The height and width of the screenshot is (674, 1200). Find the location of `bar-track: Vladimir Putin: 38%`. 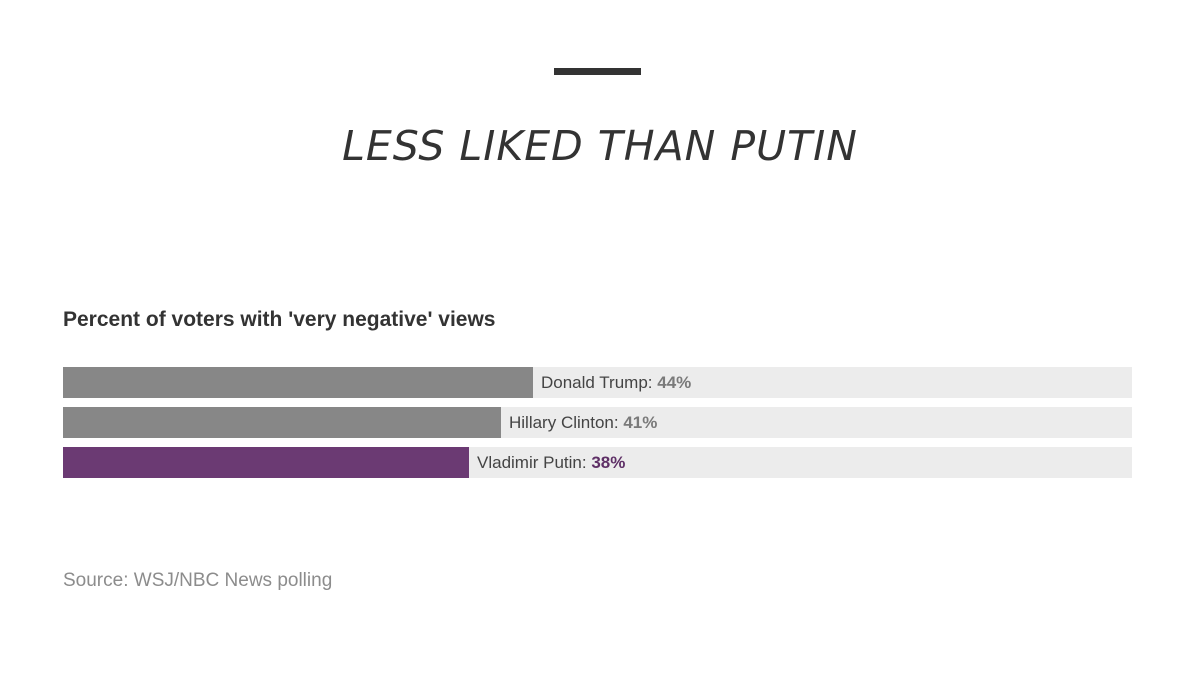

bar-track: Vladimir Putin: 38% is located at coordinates (597, 462).